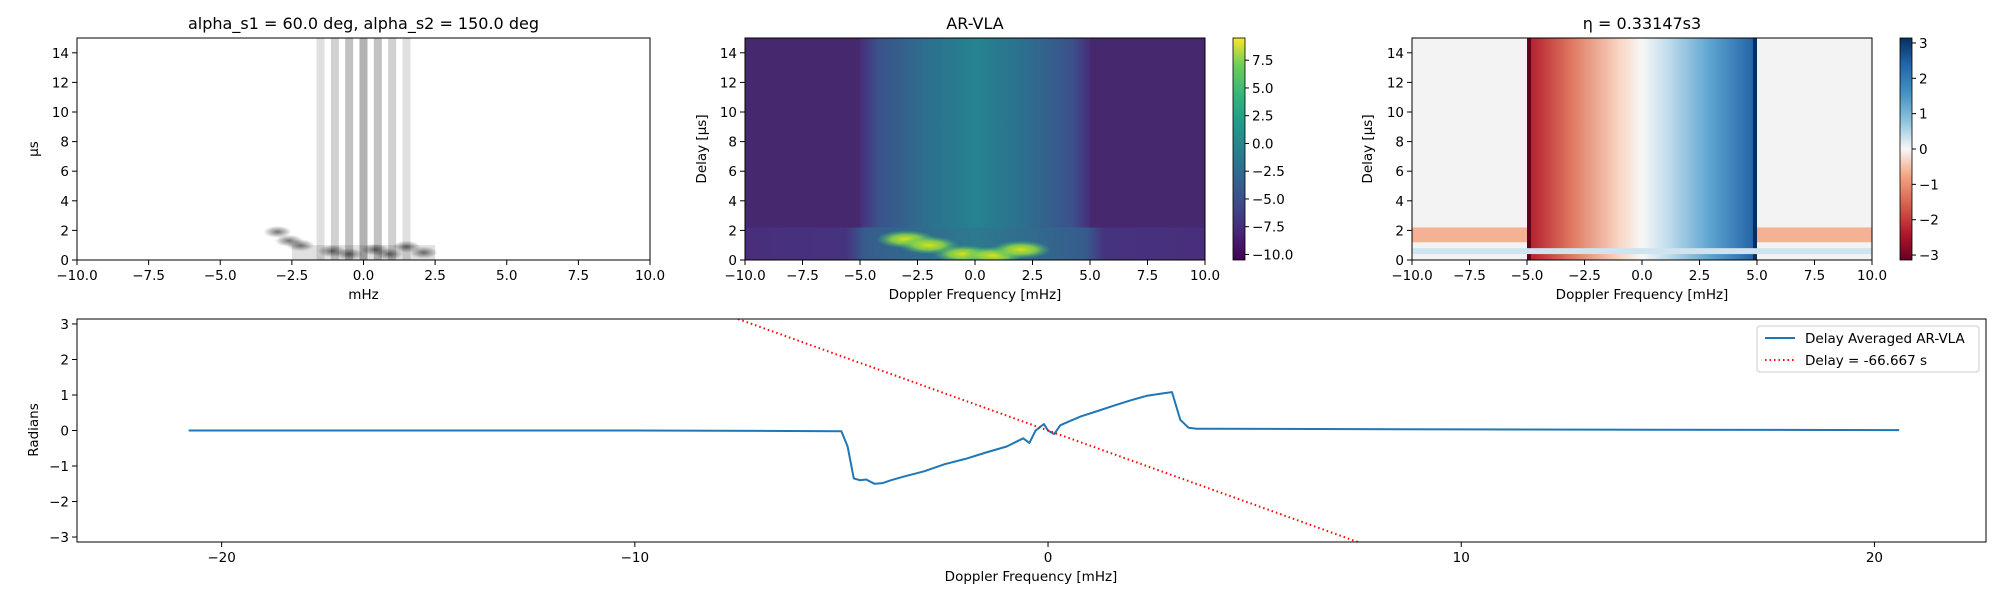 The width and height of the screenshot is (2000, 600). I want to click on colorbar-tick-label: 1, so click(1923, 115).